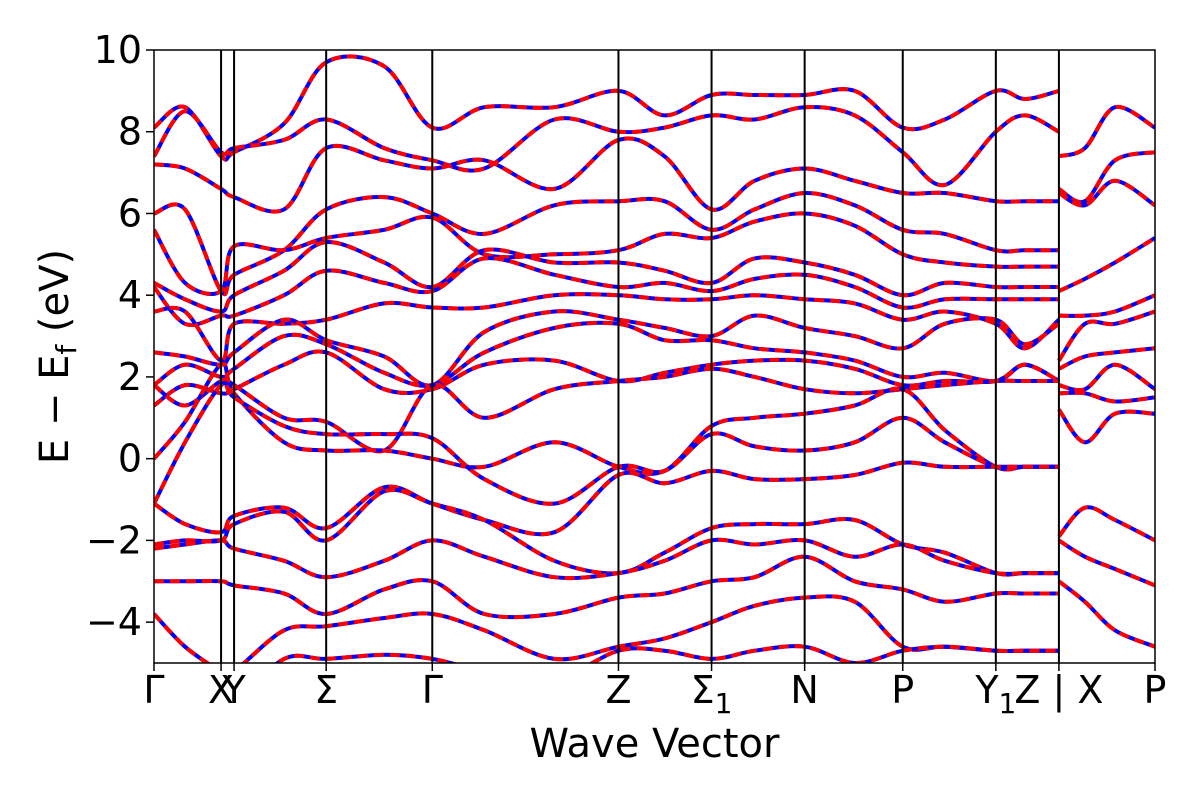  Describe the element at coordinates (130, 459) in the screenshot. I see `y-tick-label: 0` at that location.